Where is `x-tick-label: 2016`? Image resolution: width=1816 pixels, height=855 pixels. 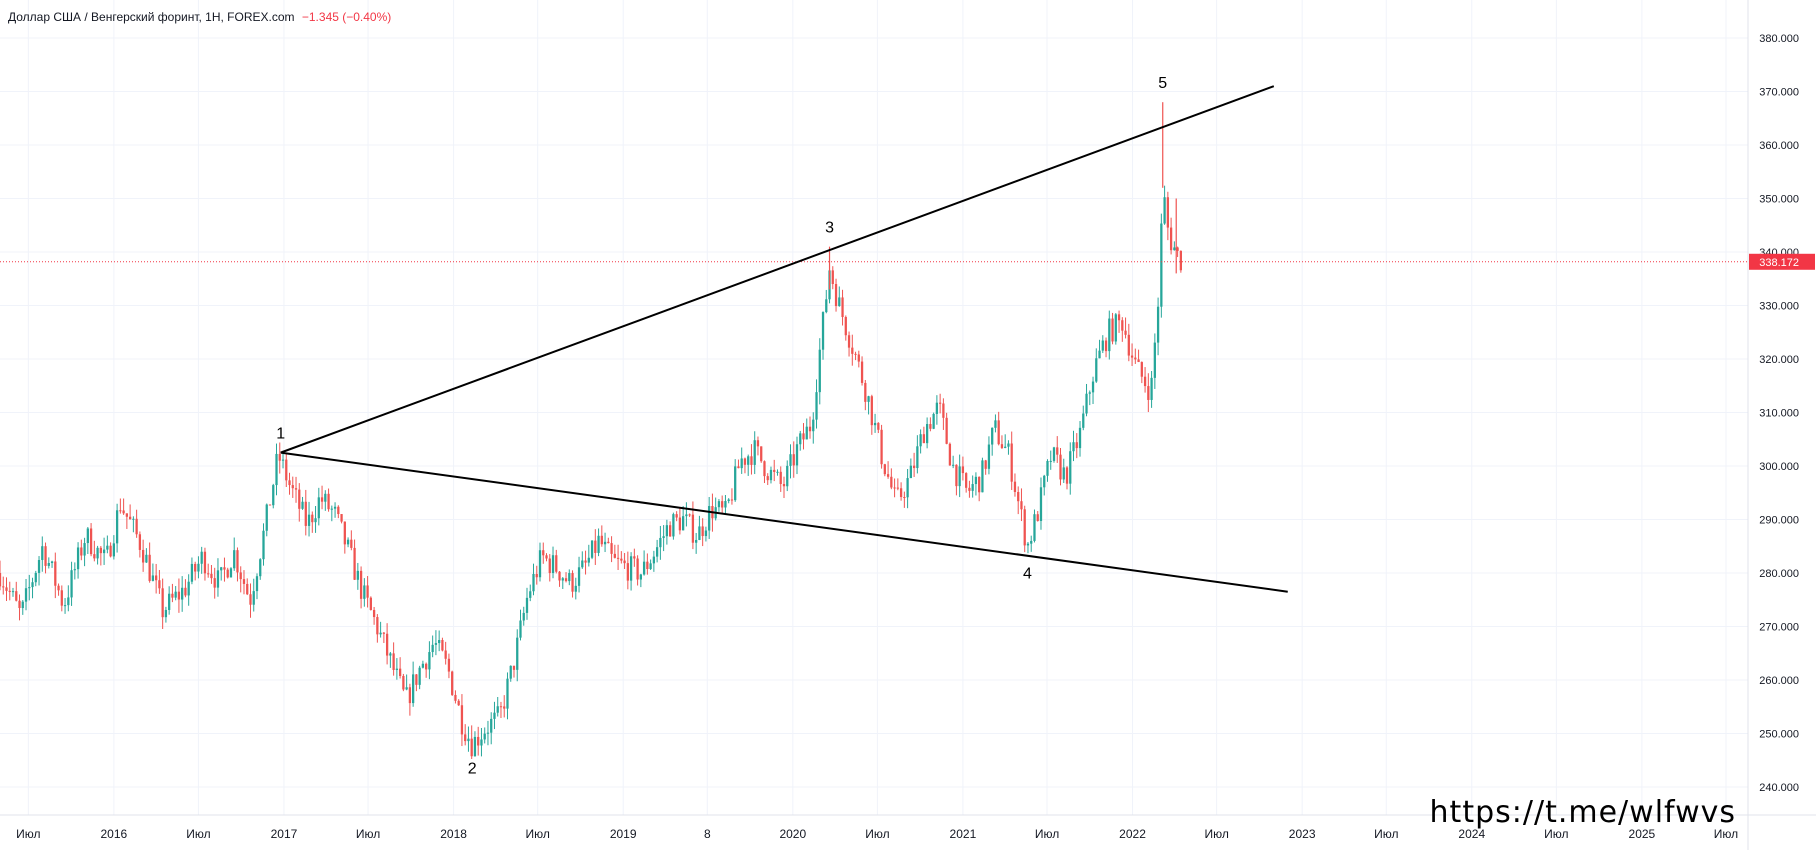 x-tick-label: 2016 is located at coordinates (114, 834).